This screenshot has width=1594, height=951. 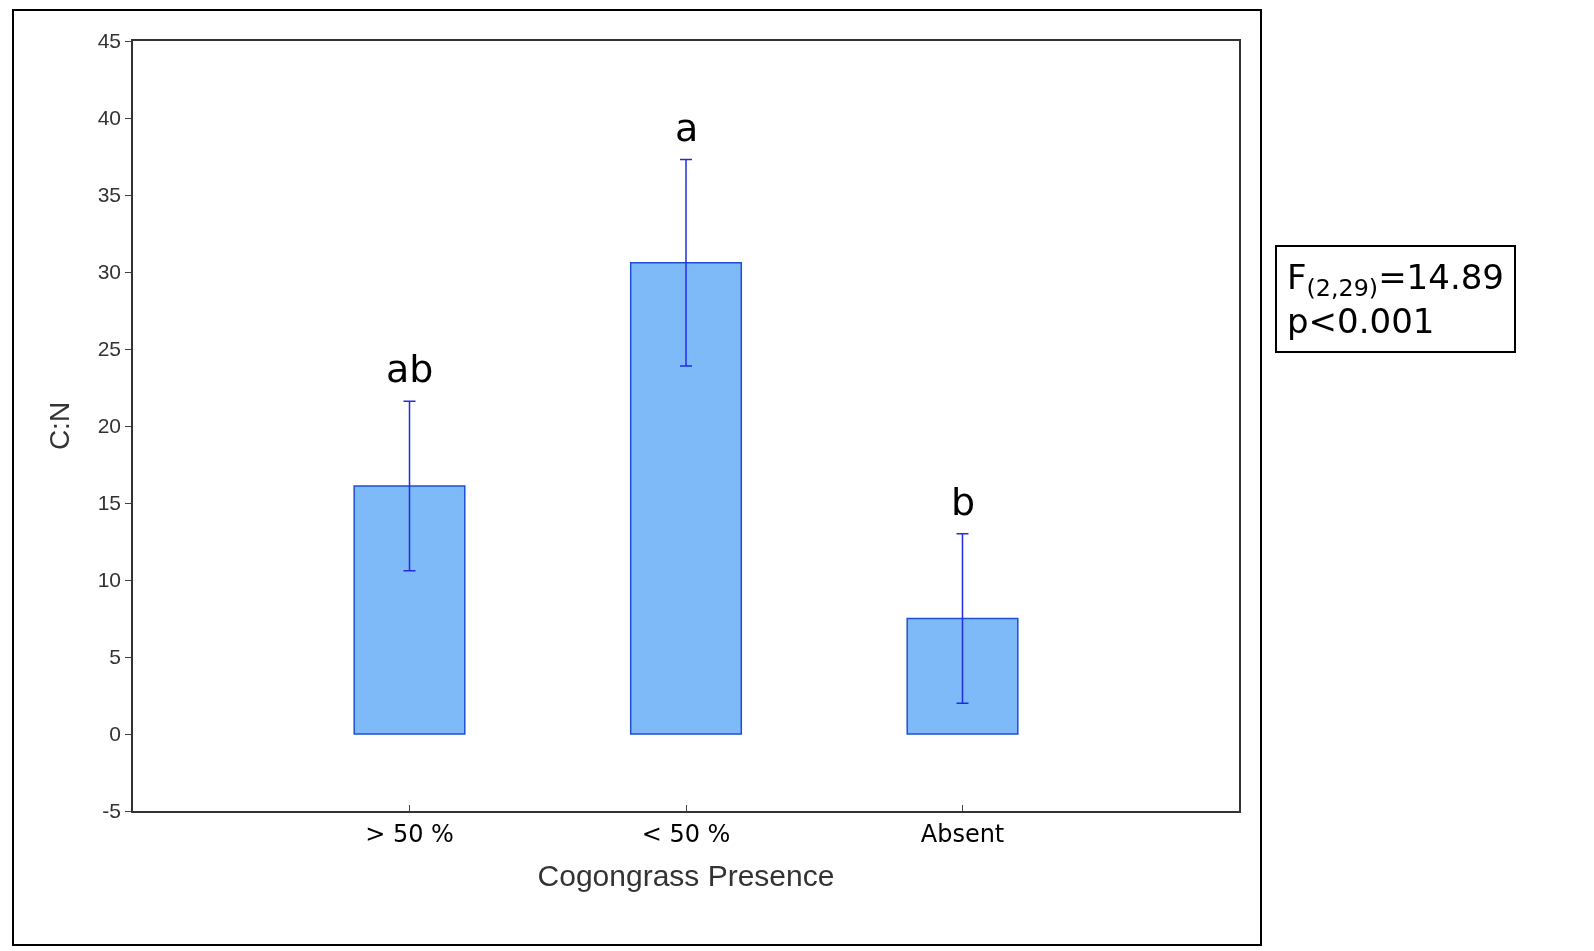 What do you see at coordinates (59, 426) in the screenshot?
I see `y-axis-title: C:N` at bounding box center [59, 426].